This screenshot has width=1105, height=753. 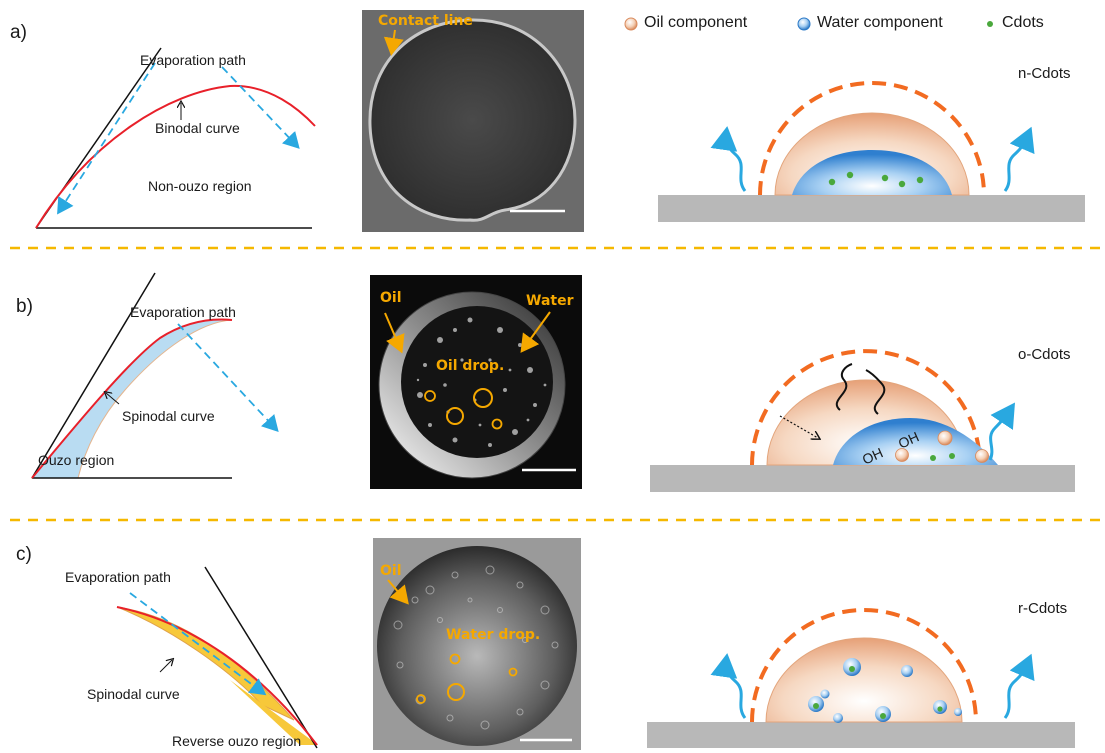 I want to click on non-ouzo-region-label: Non-ouzo region, so click(x=200, y=186).